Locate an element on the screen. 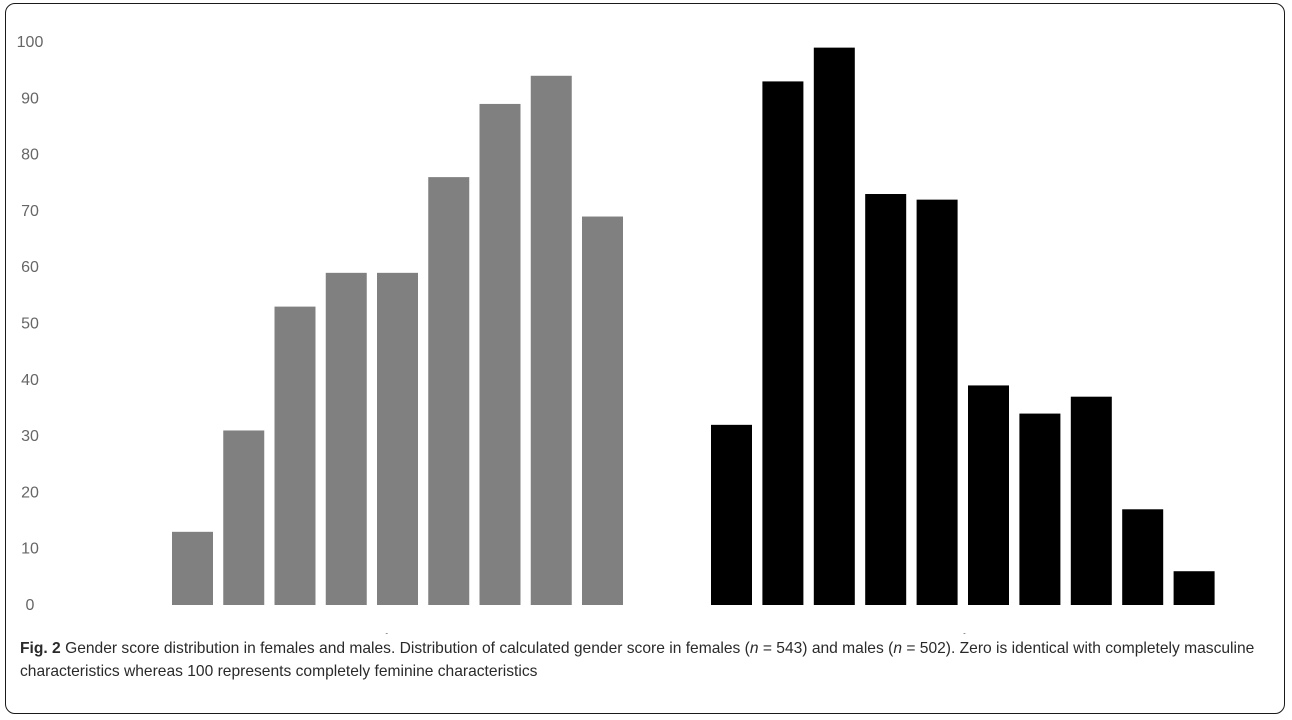 The height and width of the screenshot is (720, 1292). y-tick-label: 40 is located at coordinates (30, 380).